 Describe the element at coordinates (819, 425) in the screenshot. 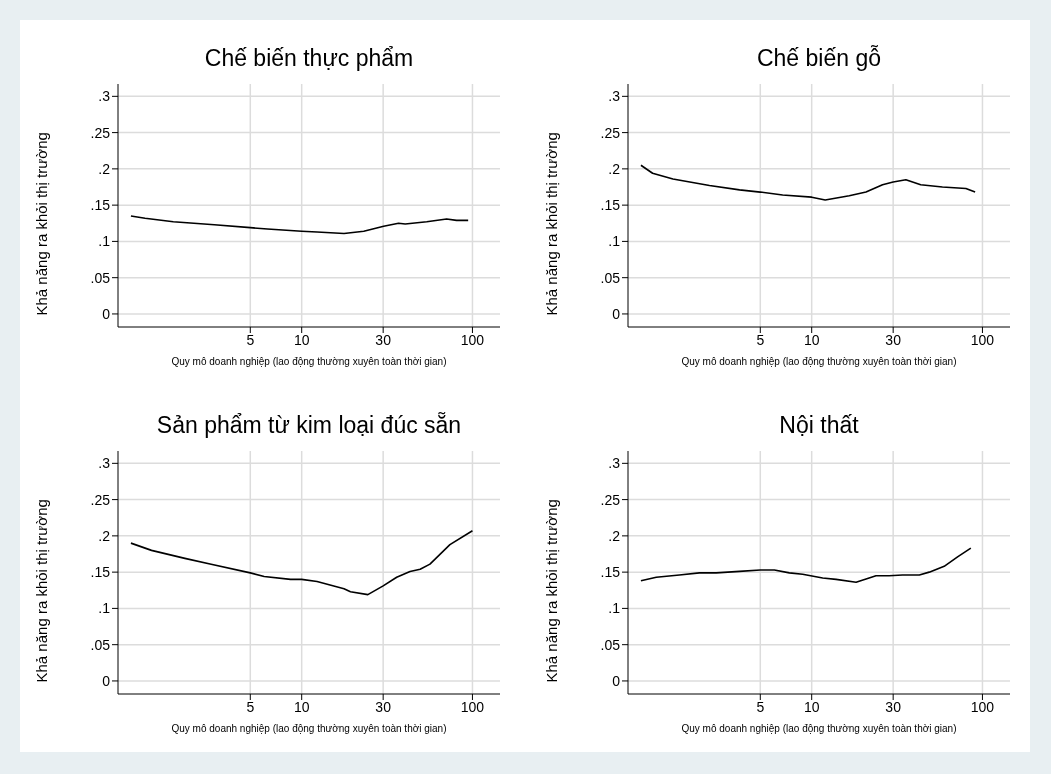

I see `chart-title: Nội thất` at that location.